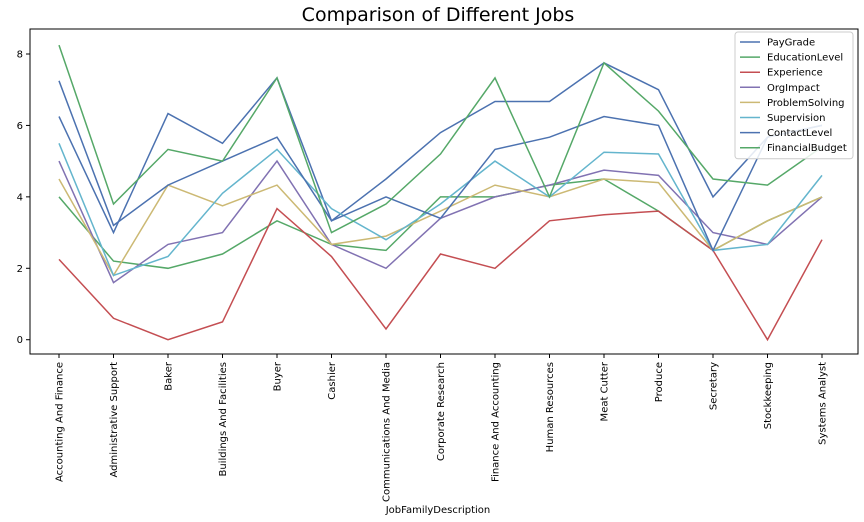 This screenshot has height=522, width=864. What do you see at coordinates (332, 380) in the screenshot?
I see `x-tick-label: Cashier` at bounding box center [332, 380].